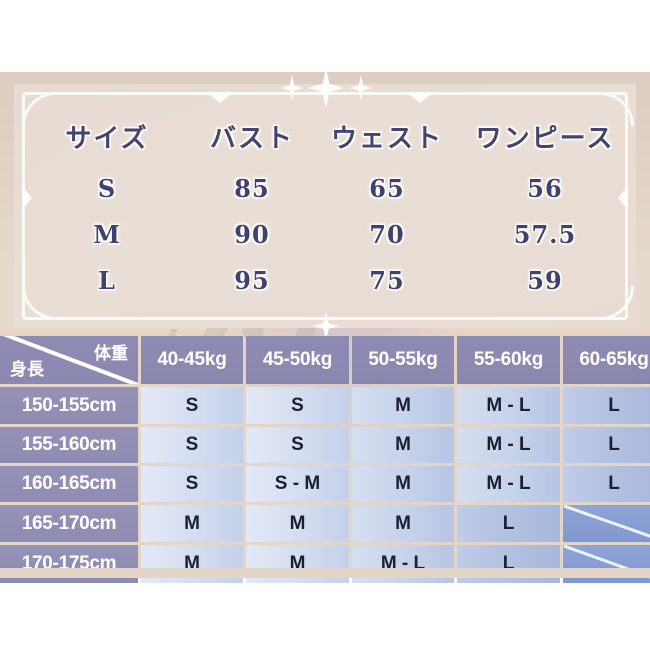  I want to click on measurement-chart-header-row: サイズ バスト ウェスト ワンピース, so click(325, 136).